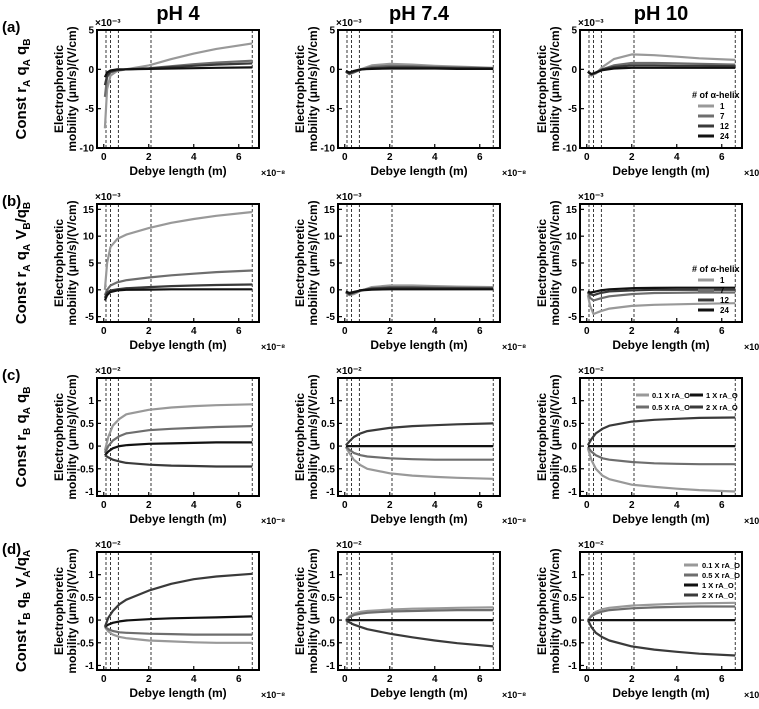 Image resolution: width=759 pixels, height=709 pixels. I want to click on y-tick-label: 10, so click(89, 237).